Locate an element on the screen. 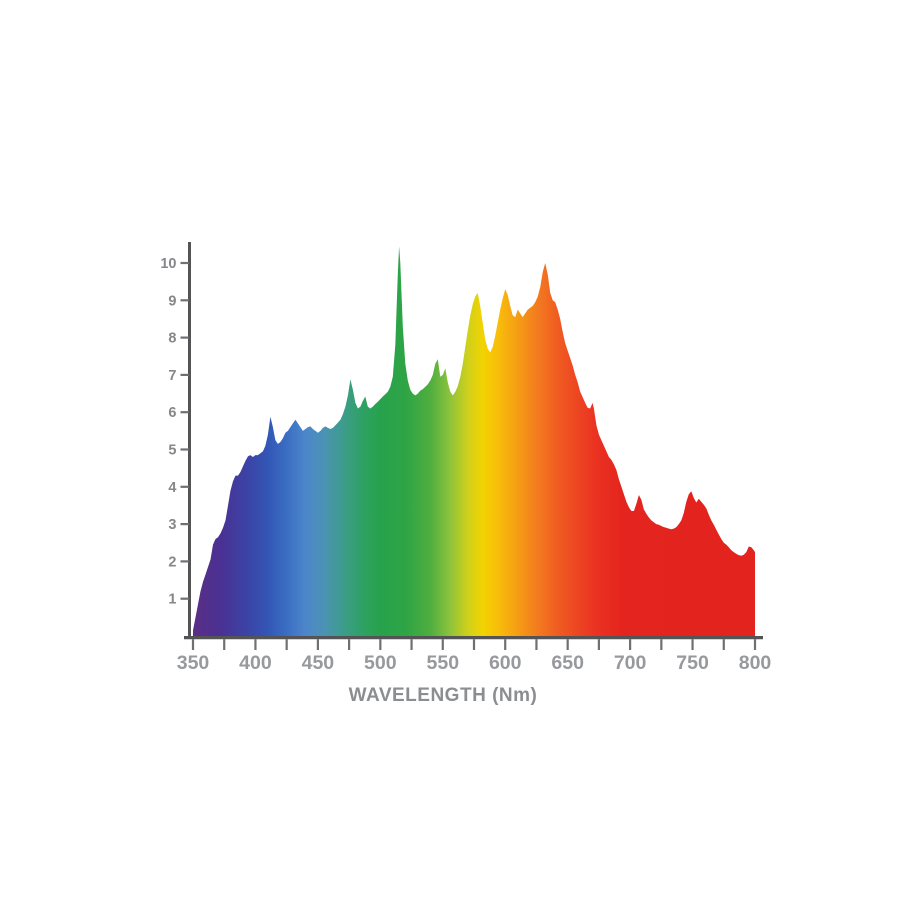 This screenshot has width=900, height=900. x-axis-tick-label: 350 is located at coordinates (193, 663).